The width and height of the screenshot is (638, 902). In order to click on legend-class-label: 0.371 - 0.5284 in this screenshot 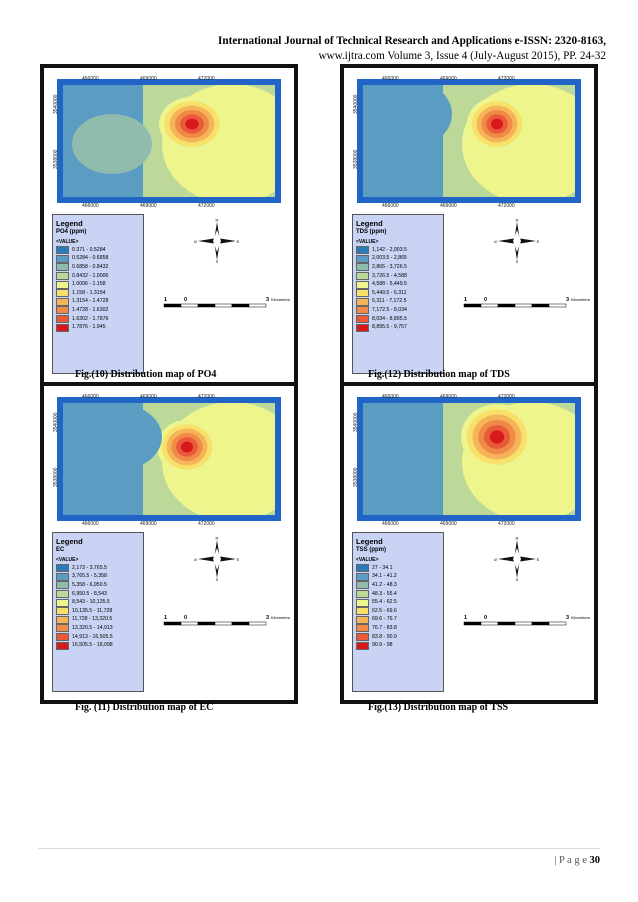, I will do `click(89, 249)`.